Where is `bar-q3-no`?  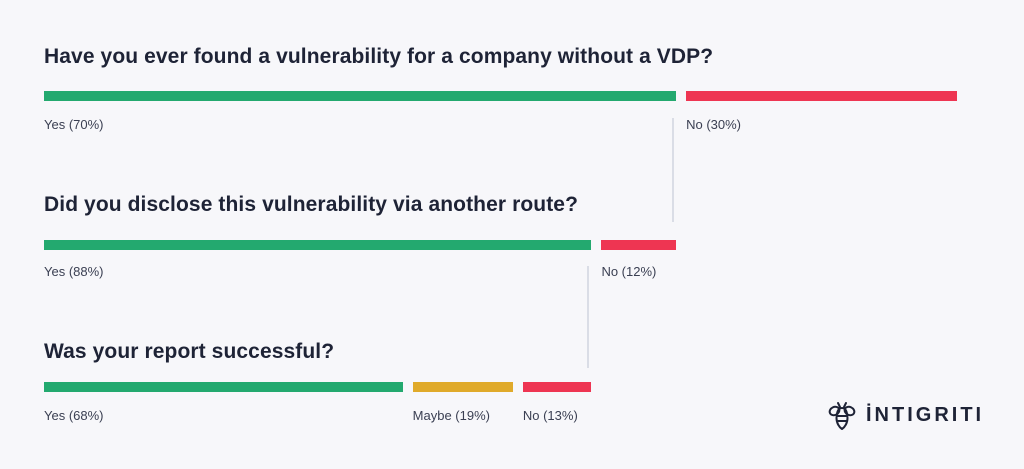 bar-q3-no is located at coordinates (557, 387).